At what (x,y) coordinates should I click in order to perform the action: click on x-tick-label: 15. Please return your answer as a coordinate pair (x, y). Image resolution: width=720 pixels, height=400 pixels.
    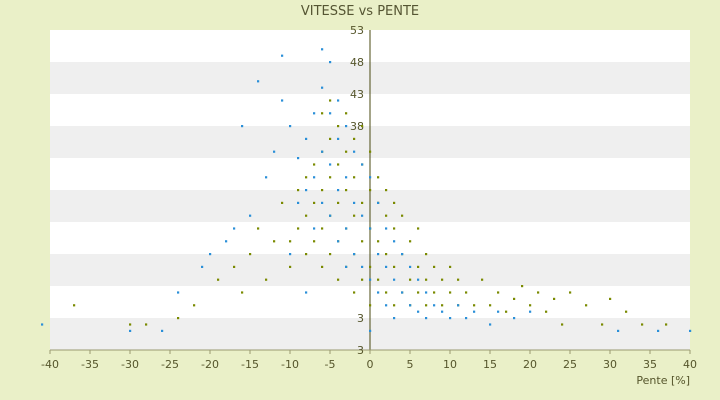
    Looking at the image, I should click on (490, 364).